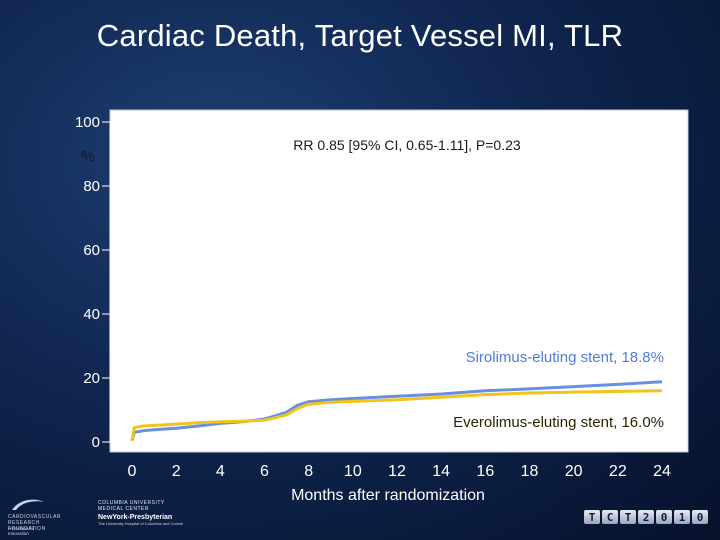 The width and height of the screenshot is (720, 540). What do you see at coordinates (565, 357) in the screenshot?
I see `sirolimus-label: Sirolimus-eluting stent, 18.8%` at bounding box center [565, 357].